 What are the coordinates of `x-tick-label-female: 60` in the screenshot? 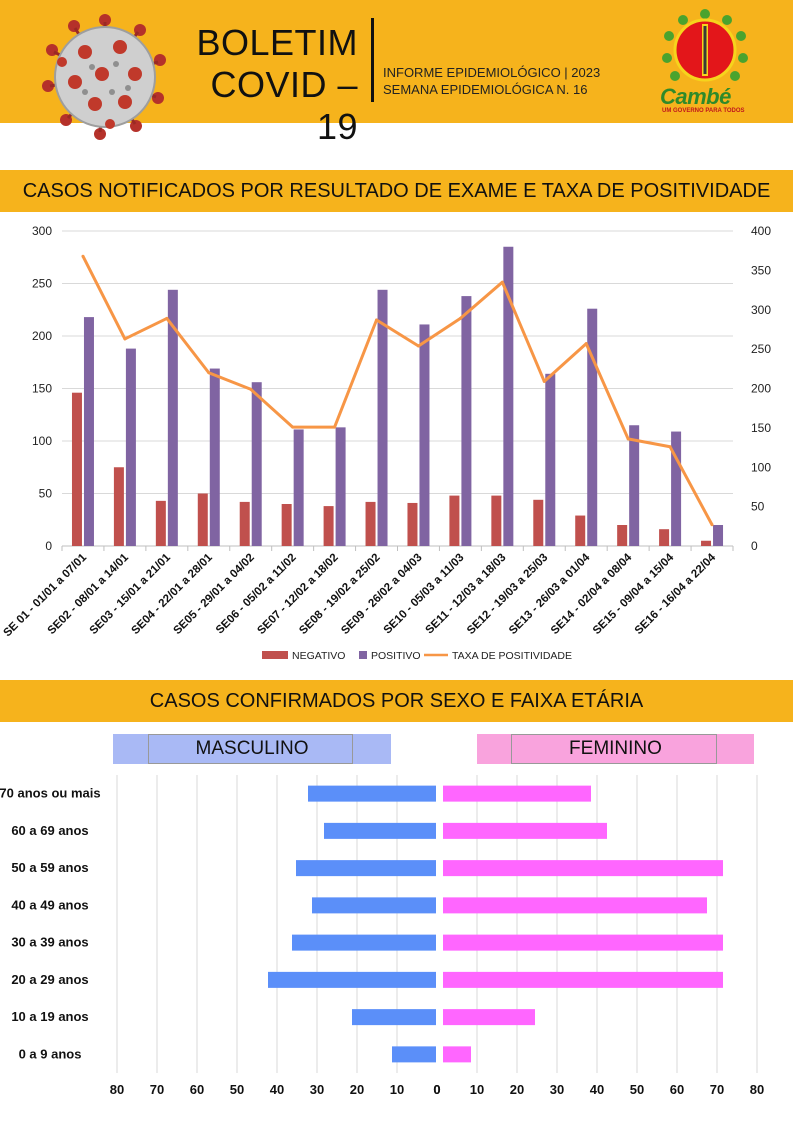 It's located at (677, 1089).